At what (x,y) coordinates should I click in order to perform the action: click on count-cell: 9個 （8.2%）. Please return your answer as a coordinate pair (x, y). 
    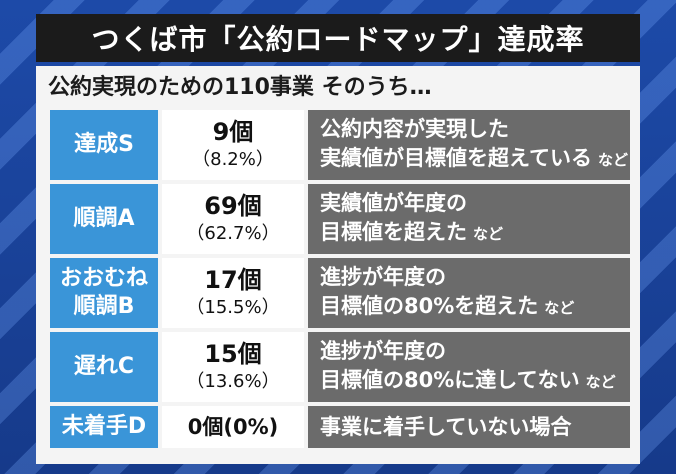
    Looking at the image, I should click on (233, 145).